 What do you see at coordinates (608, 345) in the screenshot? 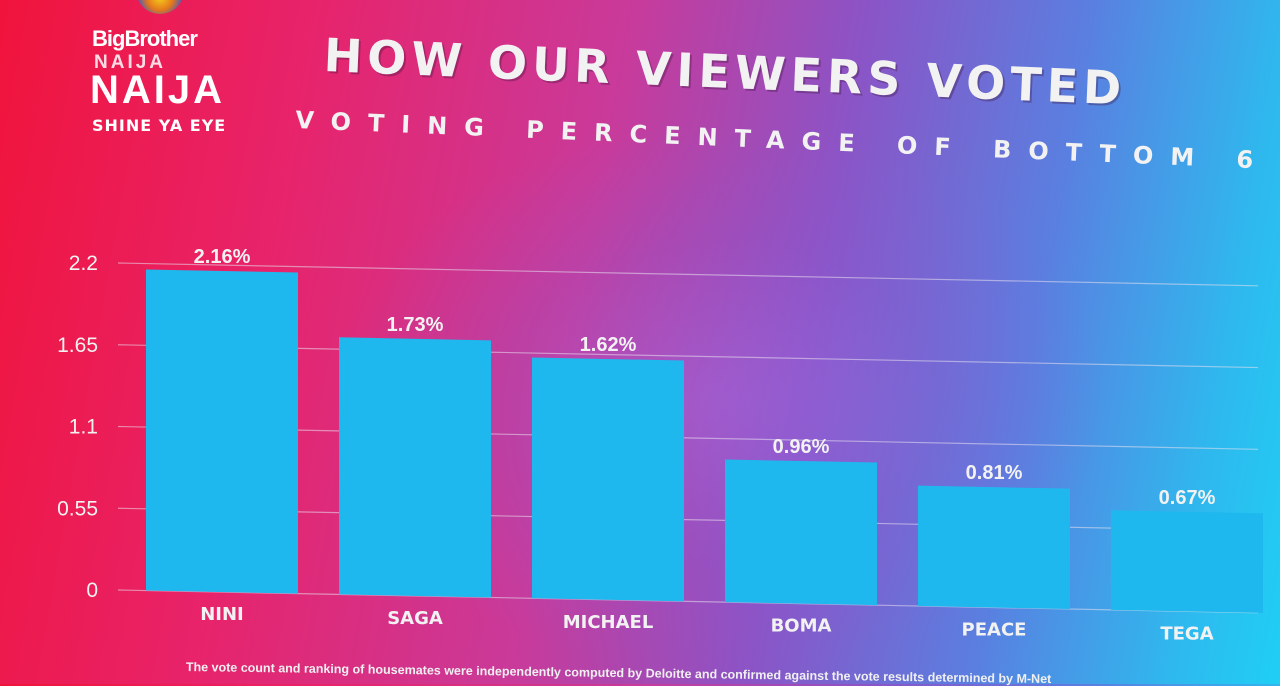
I see `data-label: 1.62%` at bounding box center [608, 345].